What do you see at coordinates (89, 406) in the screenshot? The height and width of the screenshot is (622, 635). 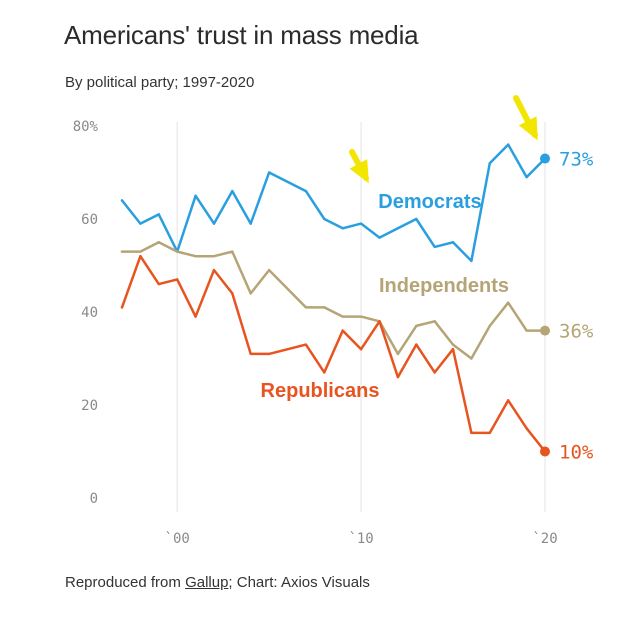 I see `y-tick-label: 20` at bounding box center [89, 406].